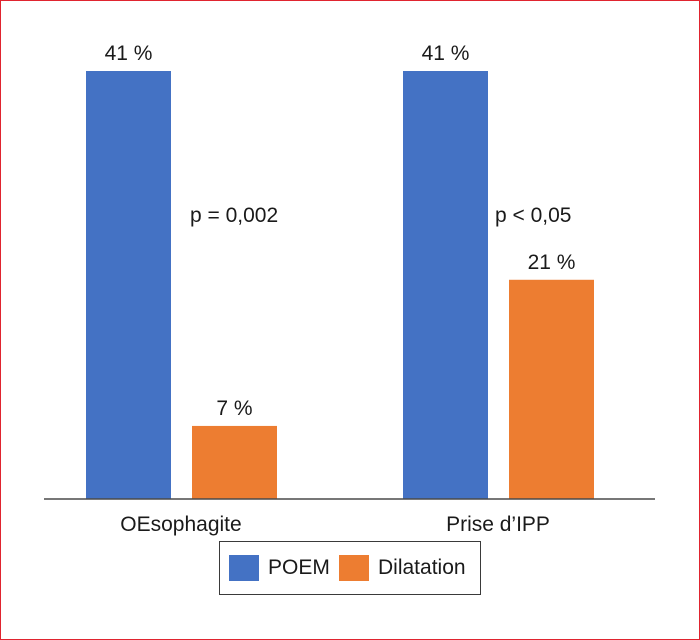 This screenshot has width=700, height=640. I want to click on legend-label-poem: POEM, so click(299, 567).